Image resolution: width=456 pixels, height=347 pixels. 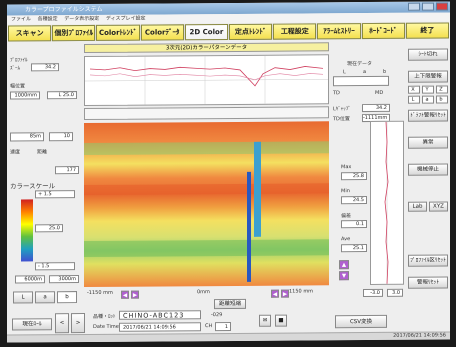 I want to click on distance-shorten-button: 距離短縮, so click(x=230, y=304).